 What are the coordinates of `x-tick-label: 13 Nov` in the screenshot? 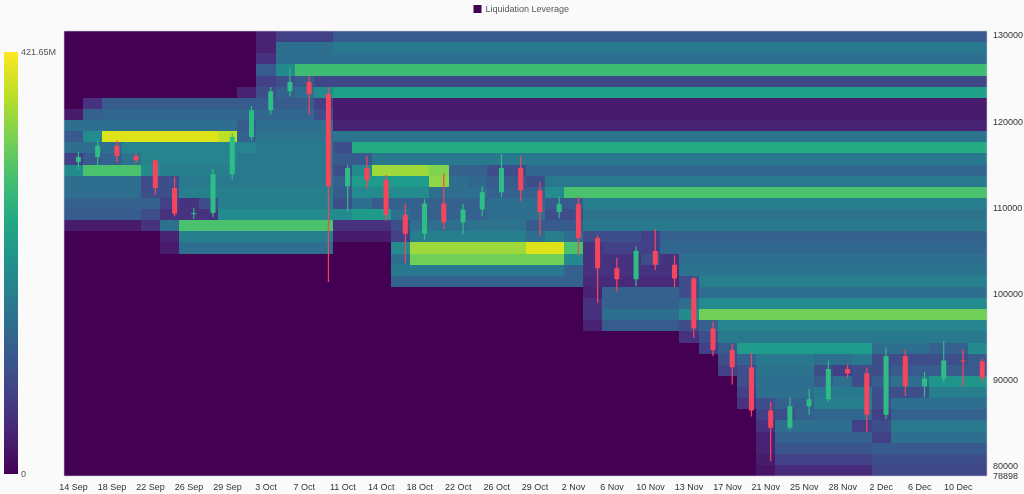 It's located at (689, 487).